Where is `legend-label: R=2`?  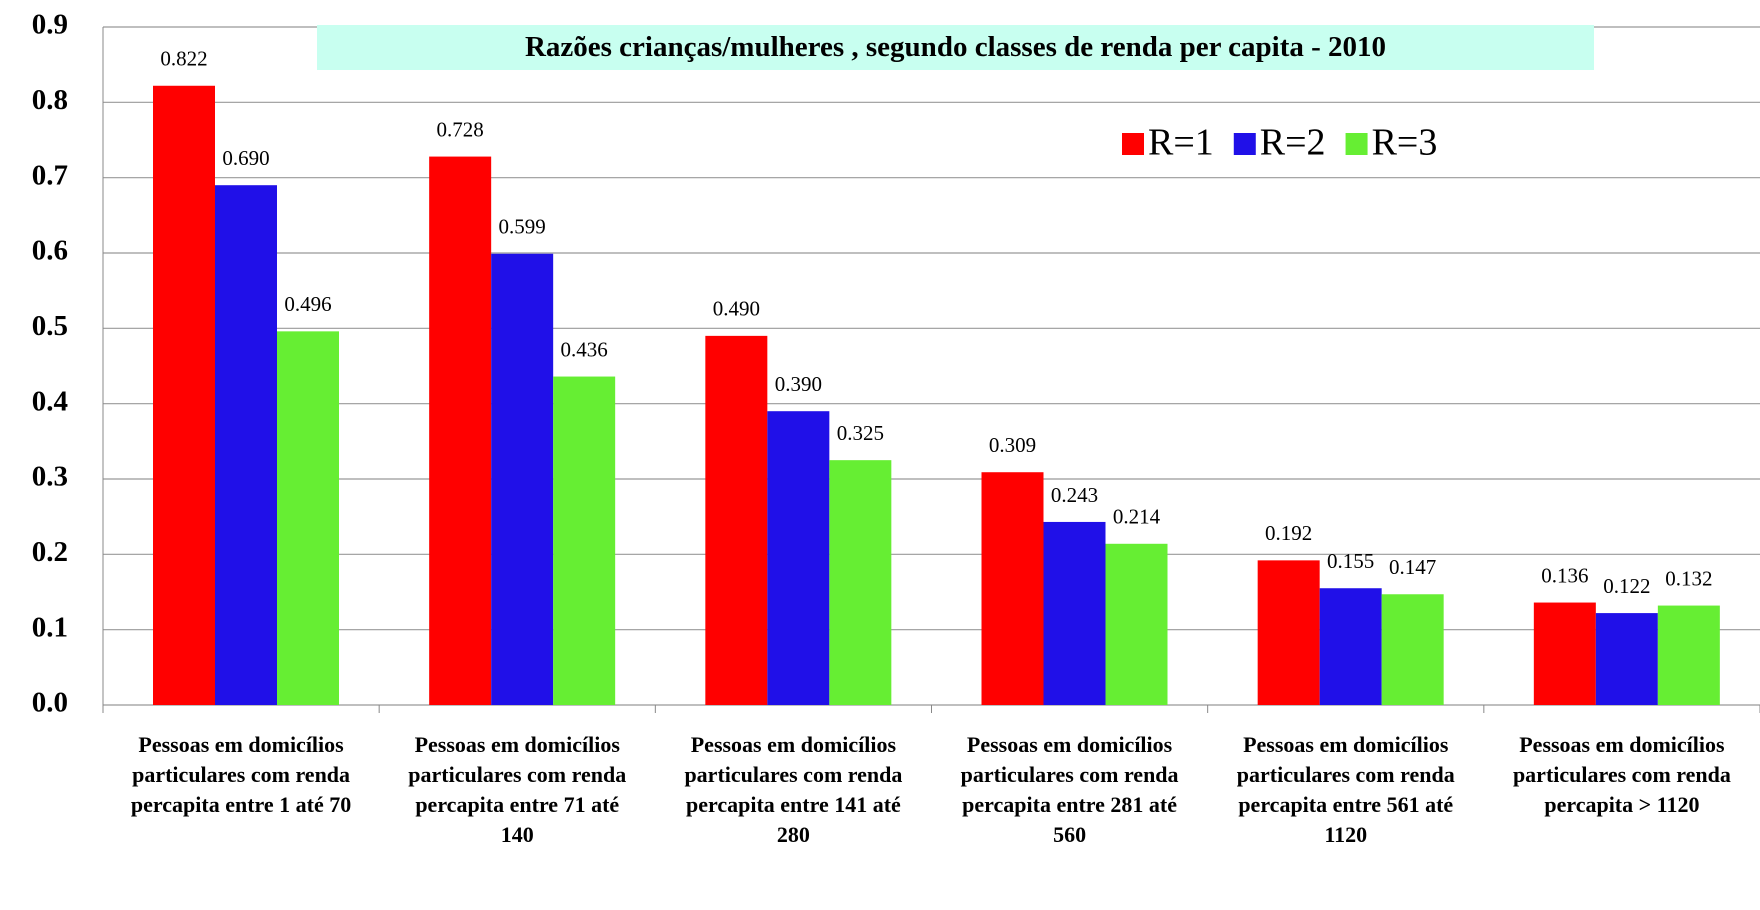 legend-label: R=2 is located at coordinates (1293, 143).